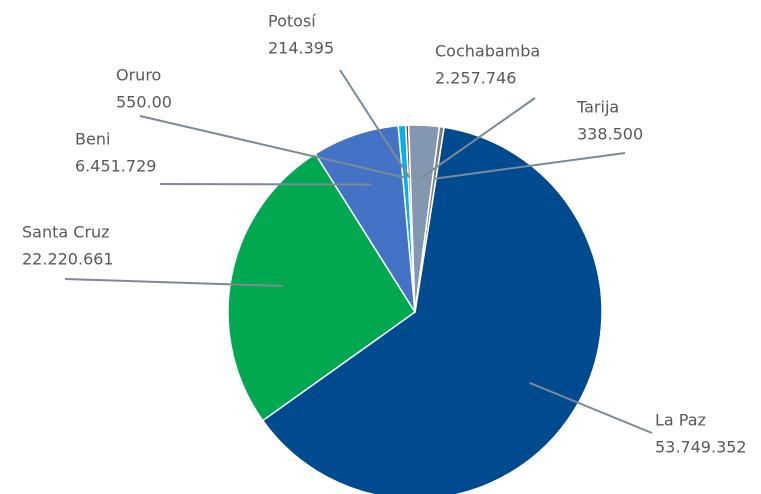  What do you see at coordinates (66, 232) in the screenshot?
I see `slice-label-name: Santa Cruz` at bounding box center [66, 232].